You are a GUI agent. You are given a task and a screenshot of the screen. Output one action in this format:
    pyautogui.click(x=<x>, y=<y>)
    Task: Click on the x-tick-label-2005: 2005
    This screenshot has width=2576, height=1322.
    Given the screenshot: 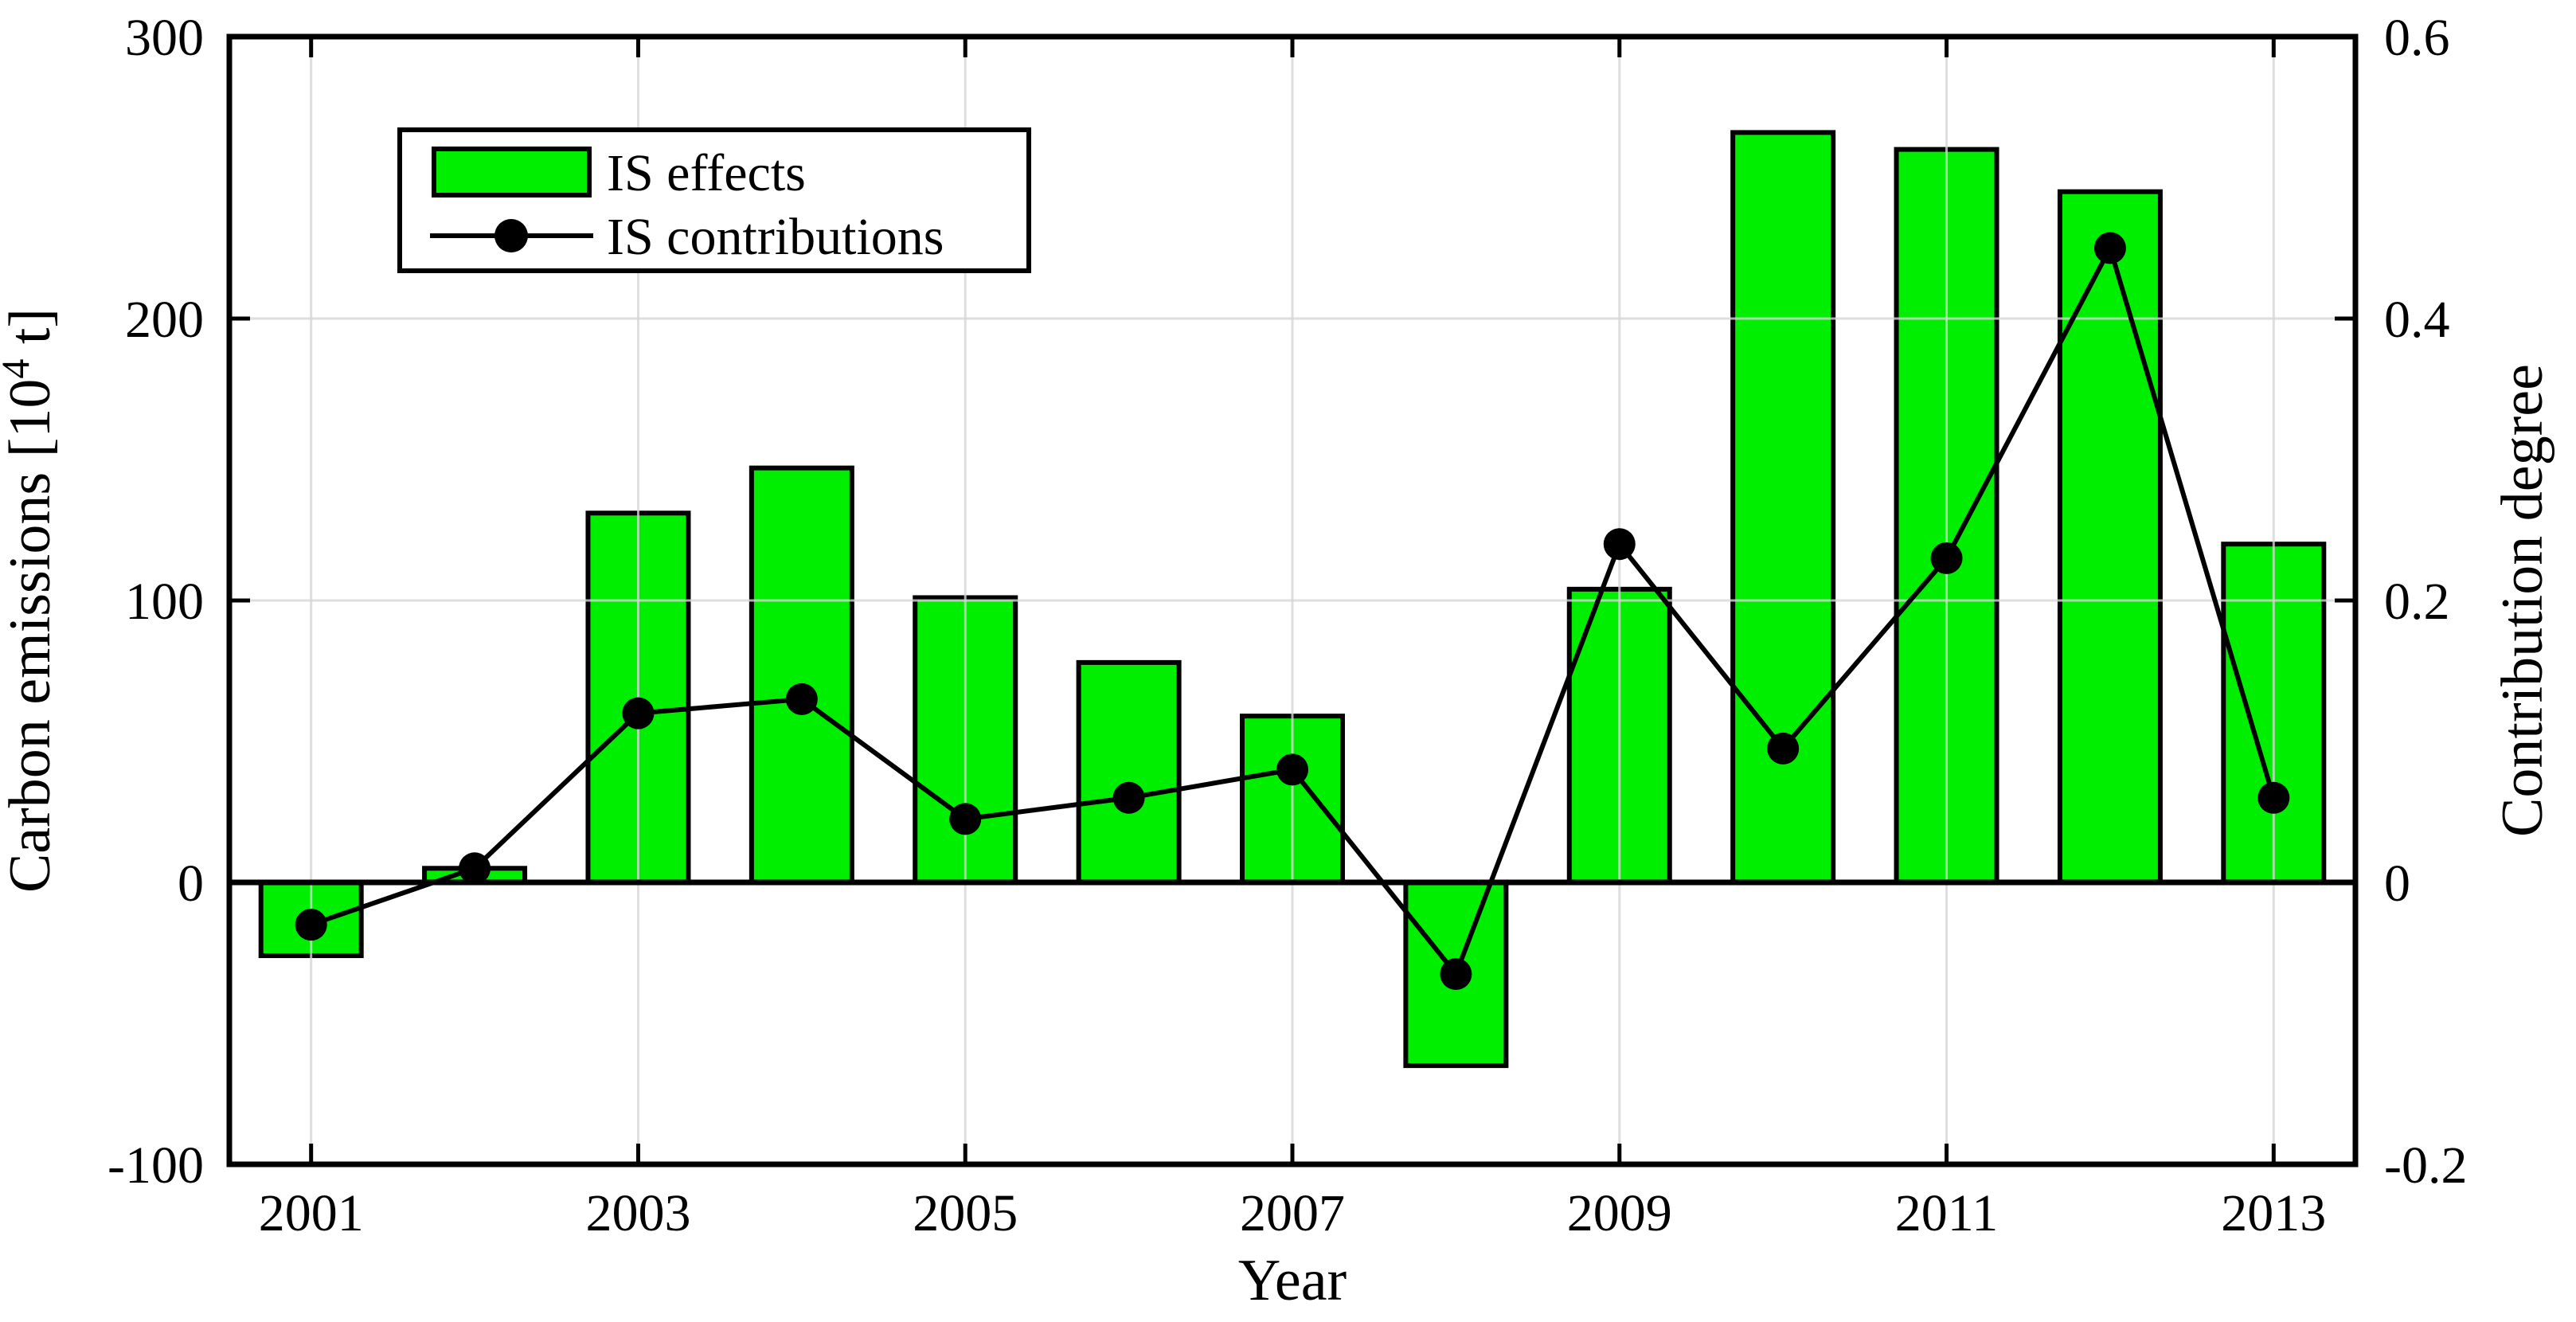 What is the action you would take?
    pyautogui.click(x=966, y=1213)
    